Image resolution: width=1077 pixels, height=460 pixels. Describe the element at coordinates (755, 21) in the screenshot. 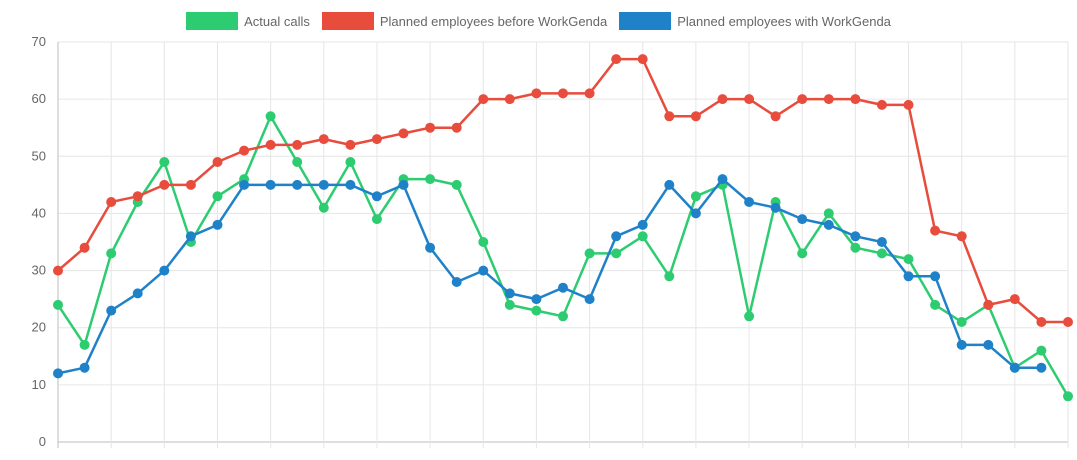

I see `legend-item-2: Planned employees with WorkGenda` at that location.